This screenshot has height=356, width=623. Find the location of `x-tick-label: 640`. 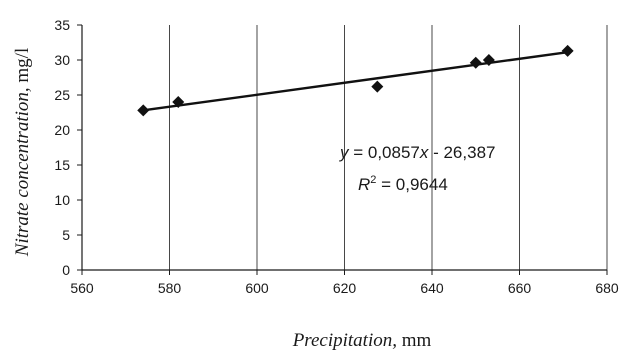

x-tick-label: 640 is located at coordinates (432, 288).